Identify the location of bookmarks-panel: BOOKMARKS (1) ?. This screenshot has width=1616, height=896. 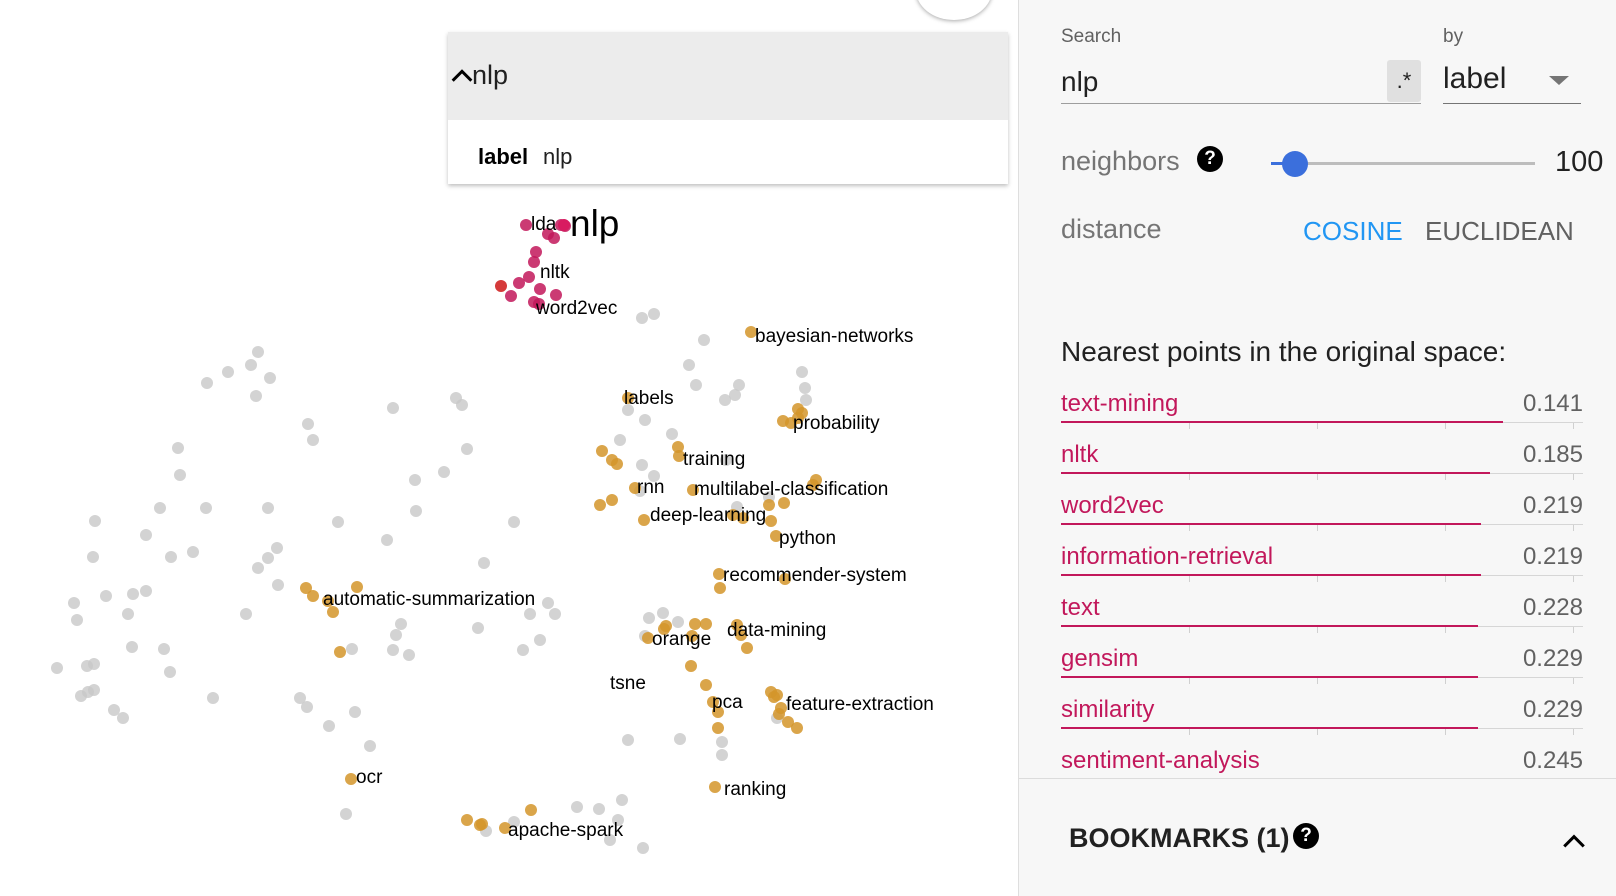
(1317, 837).